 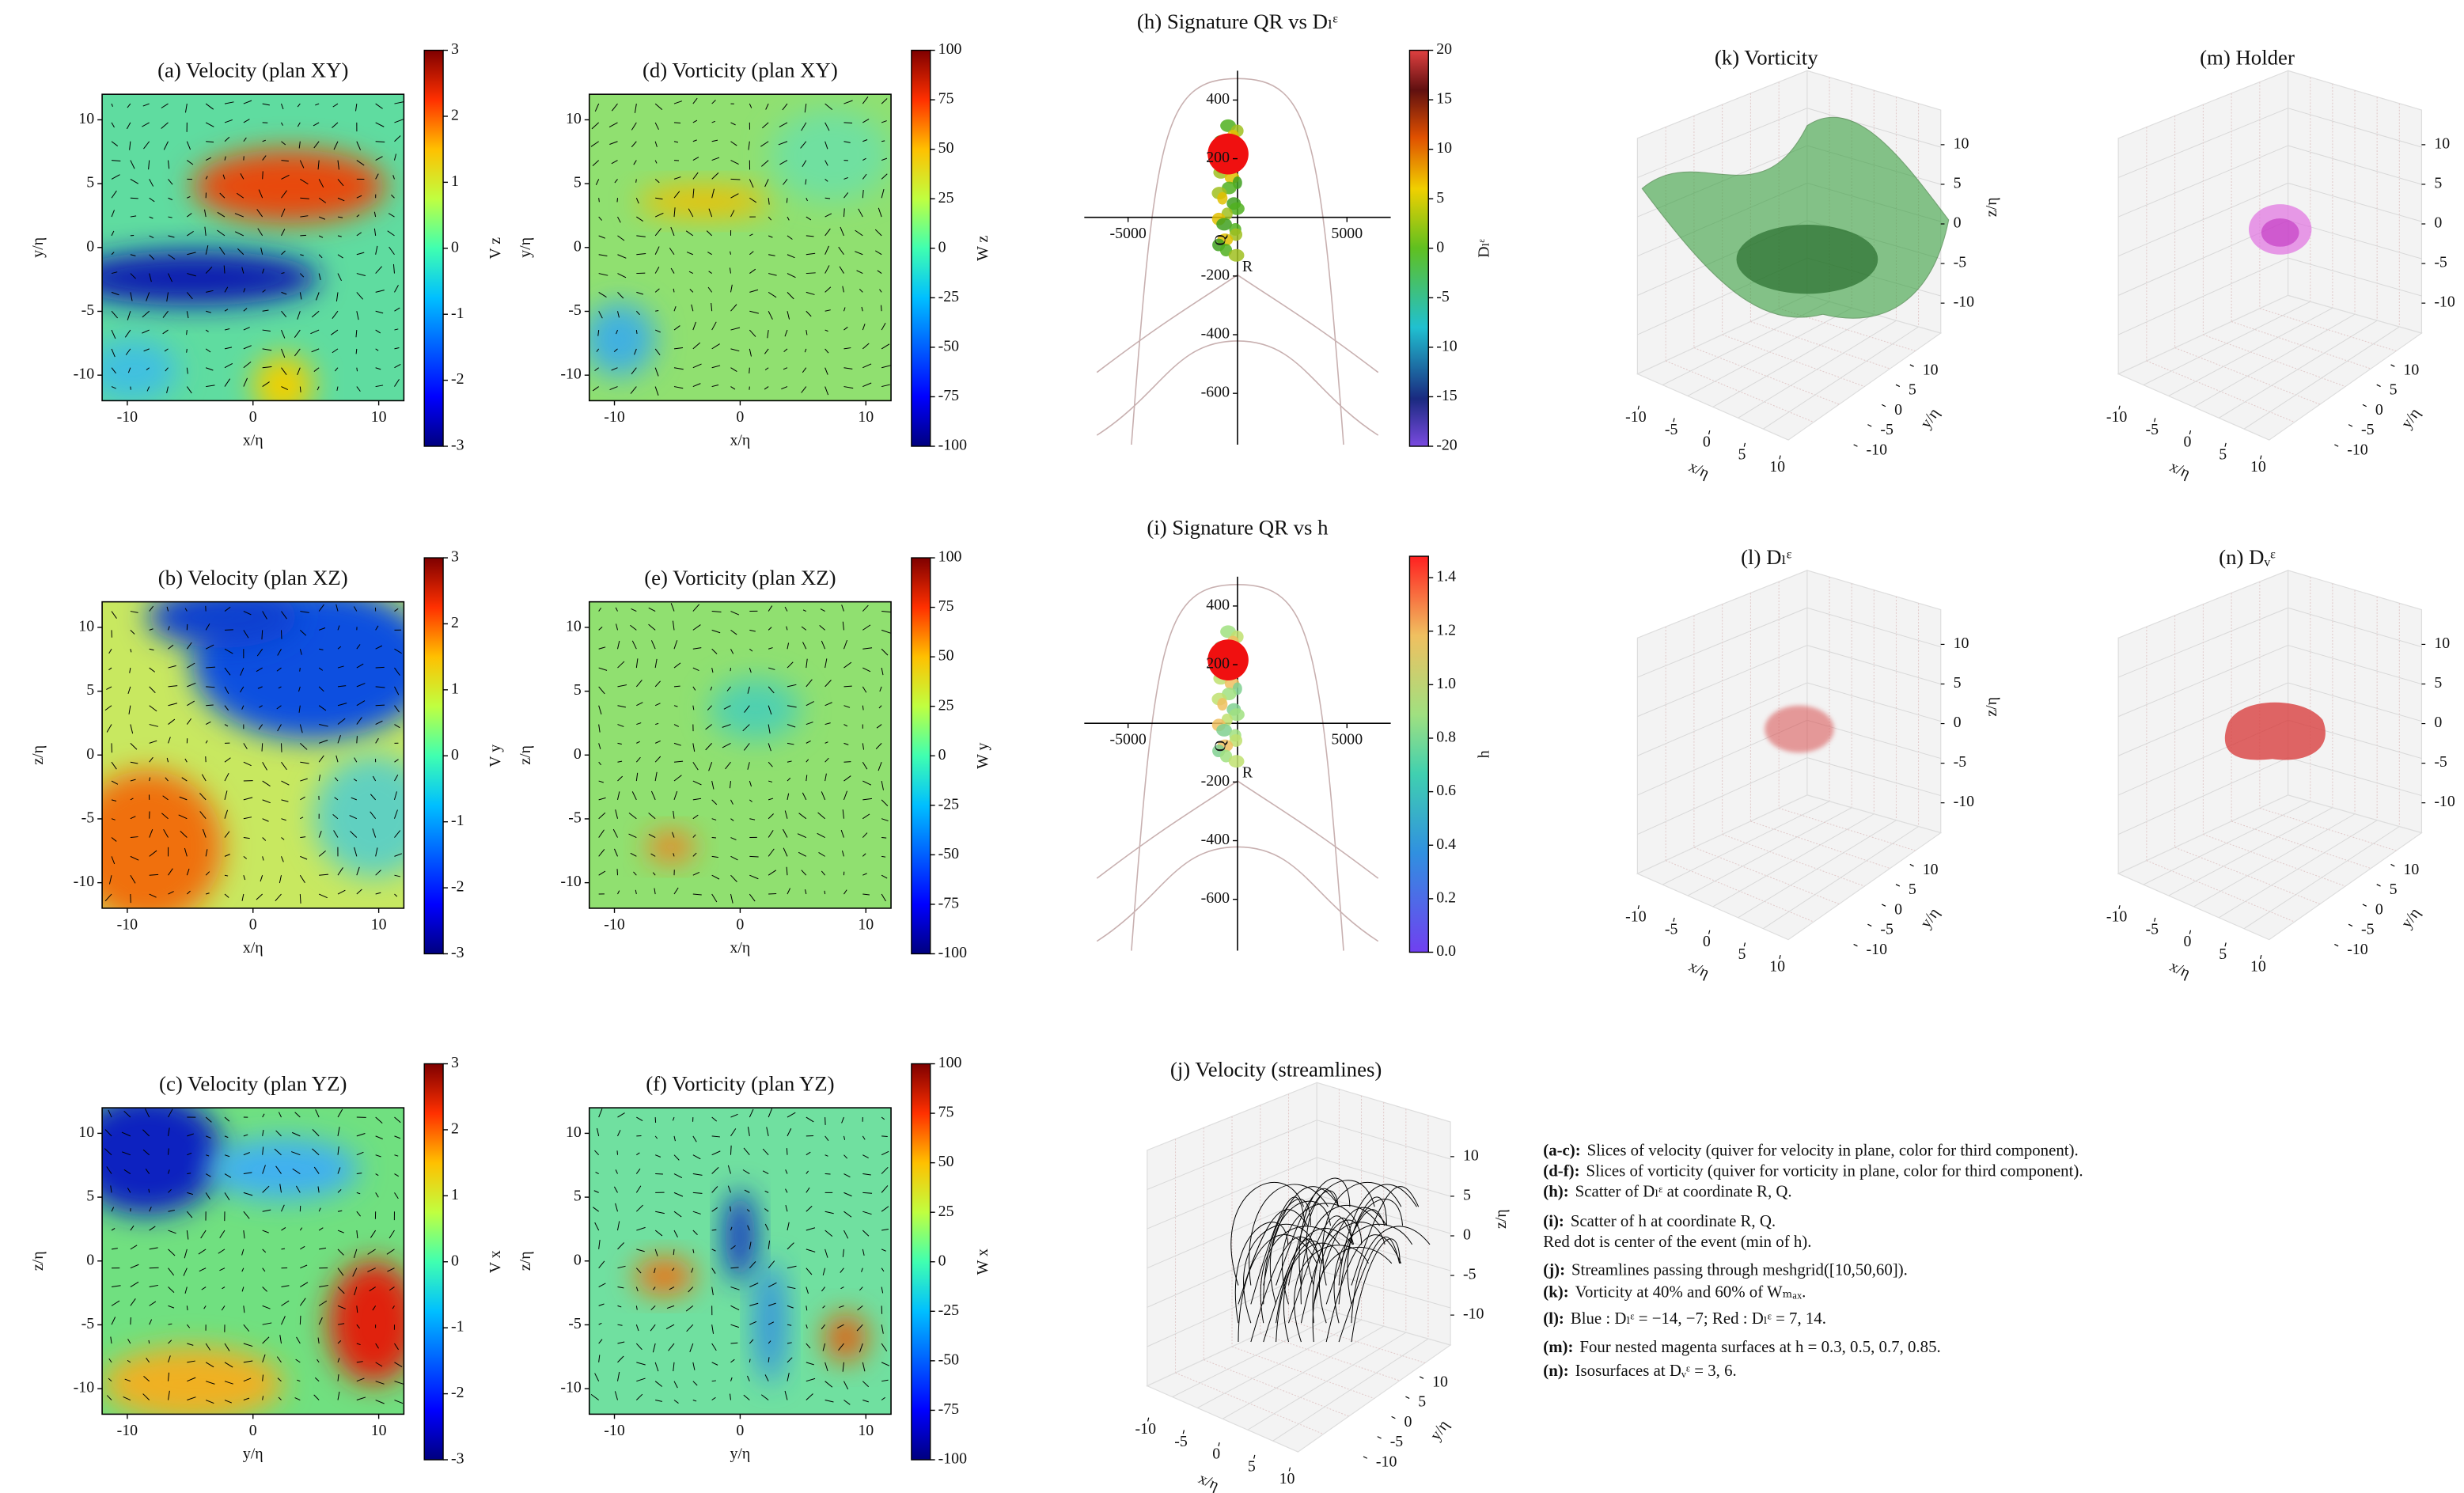 I want to click on y-tick-label: 200, so click(x=1218, y=664).